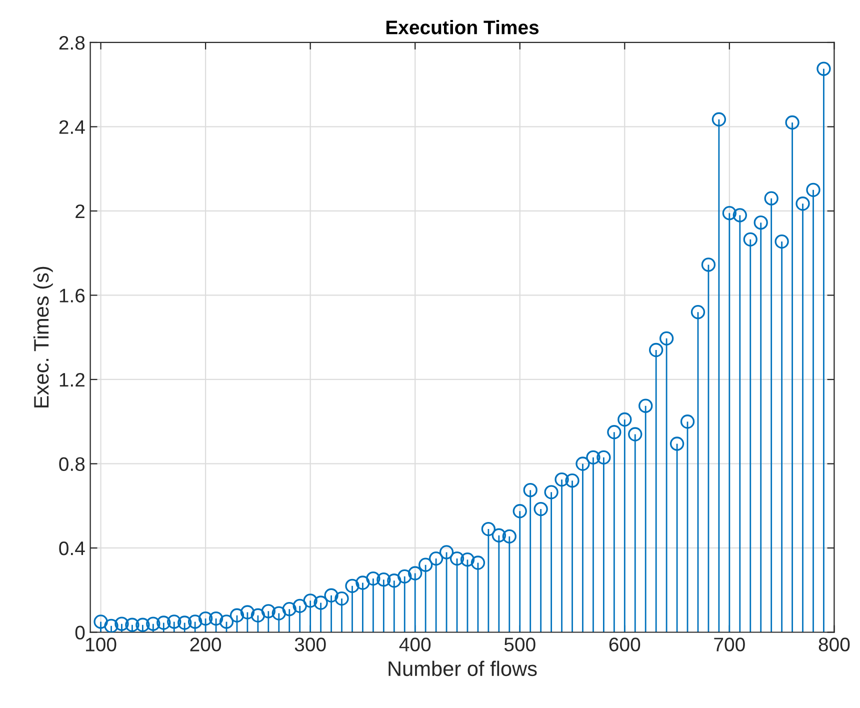  Describe the element at coordinates (834, 645) in the screenshot. I see `x-tick-label: 800` at that location.